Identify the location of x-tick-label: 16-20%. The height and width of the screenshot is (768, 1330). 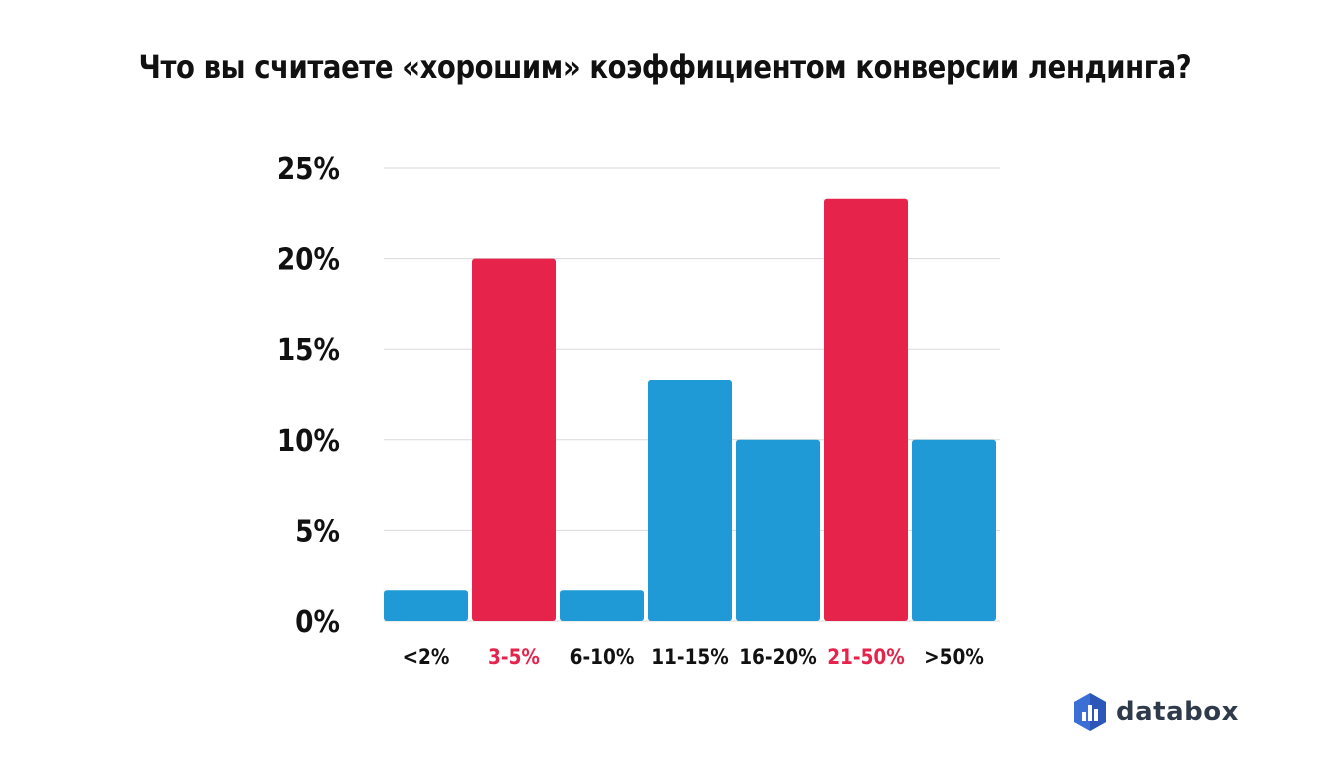
(778, 657).